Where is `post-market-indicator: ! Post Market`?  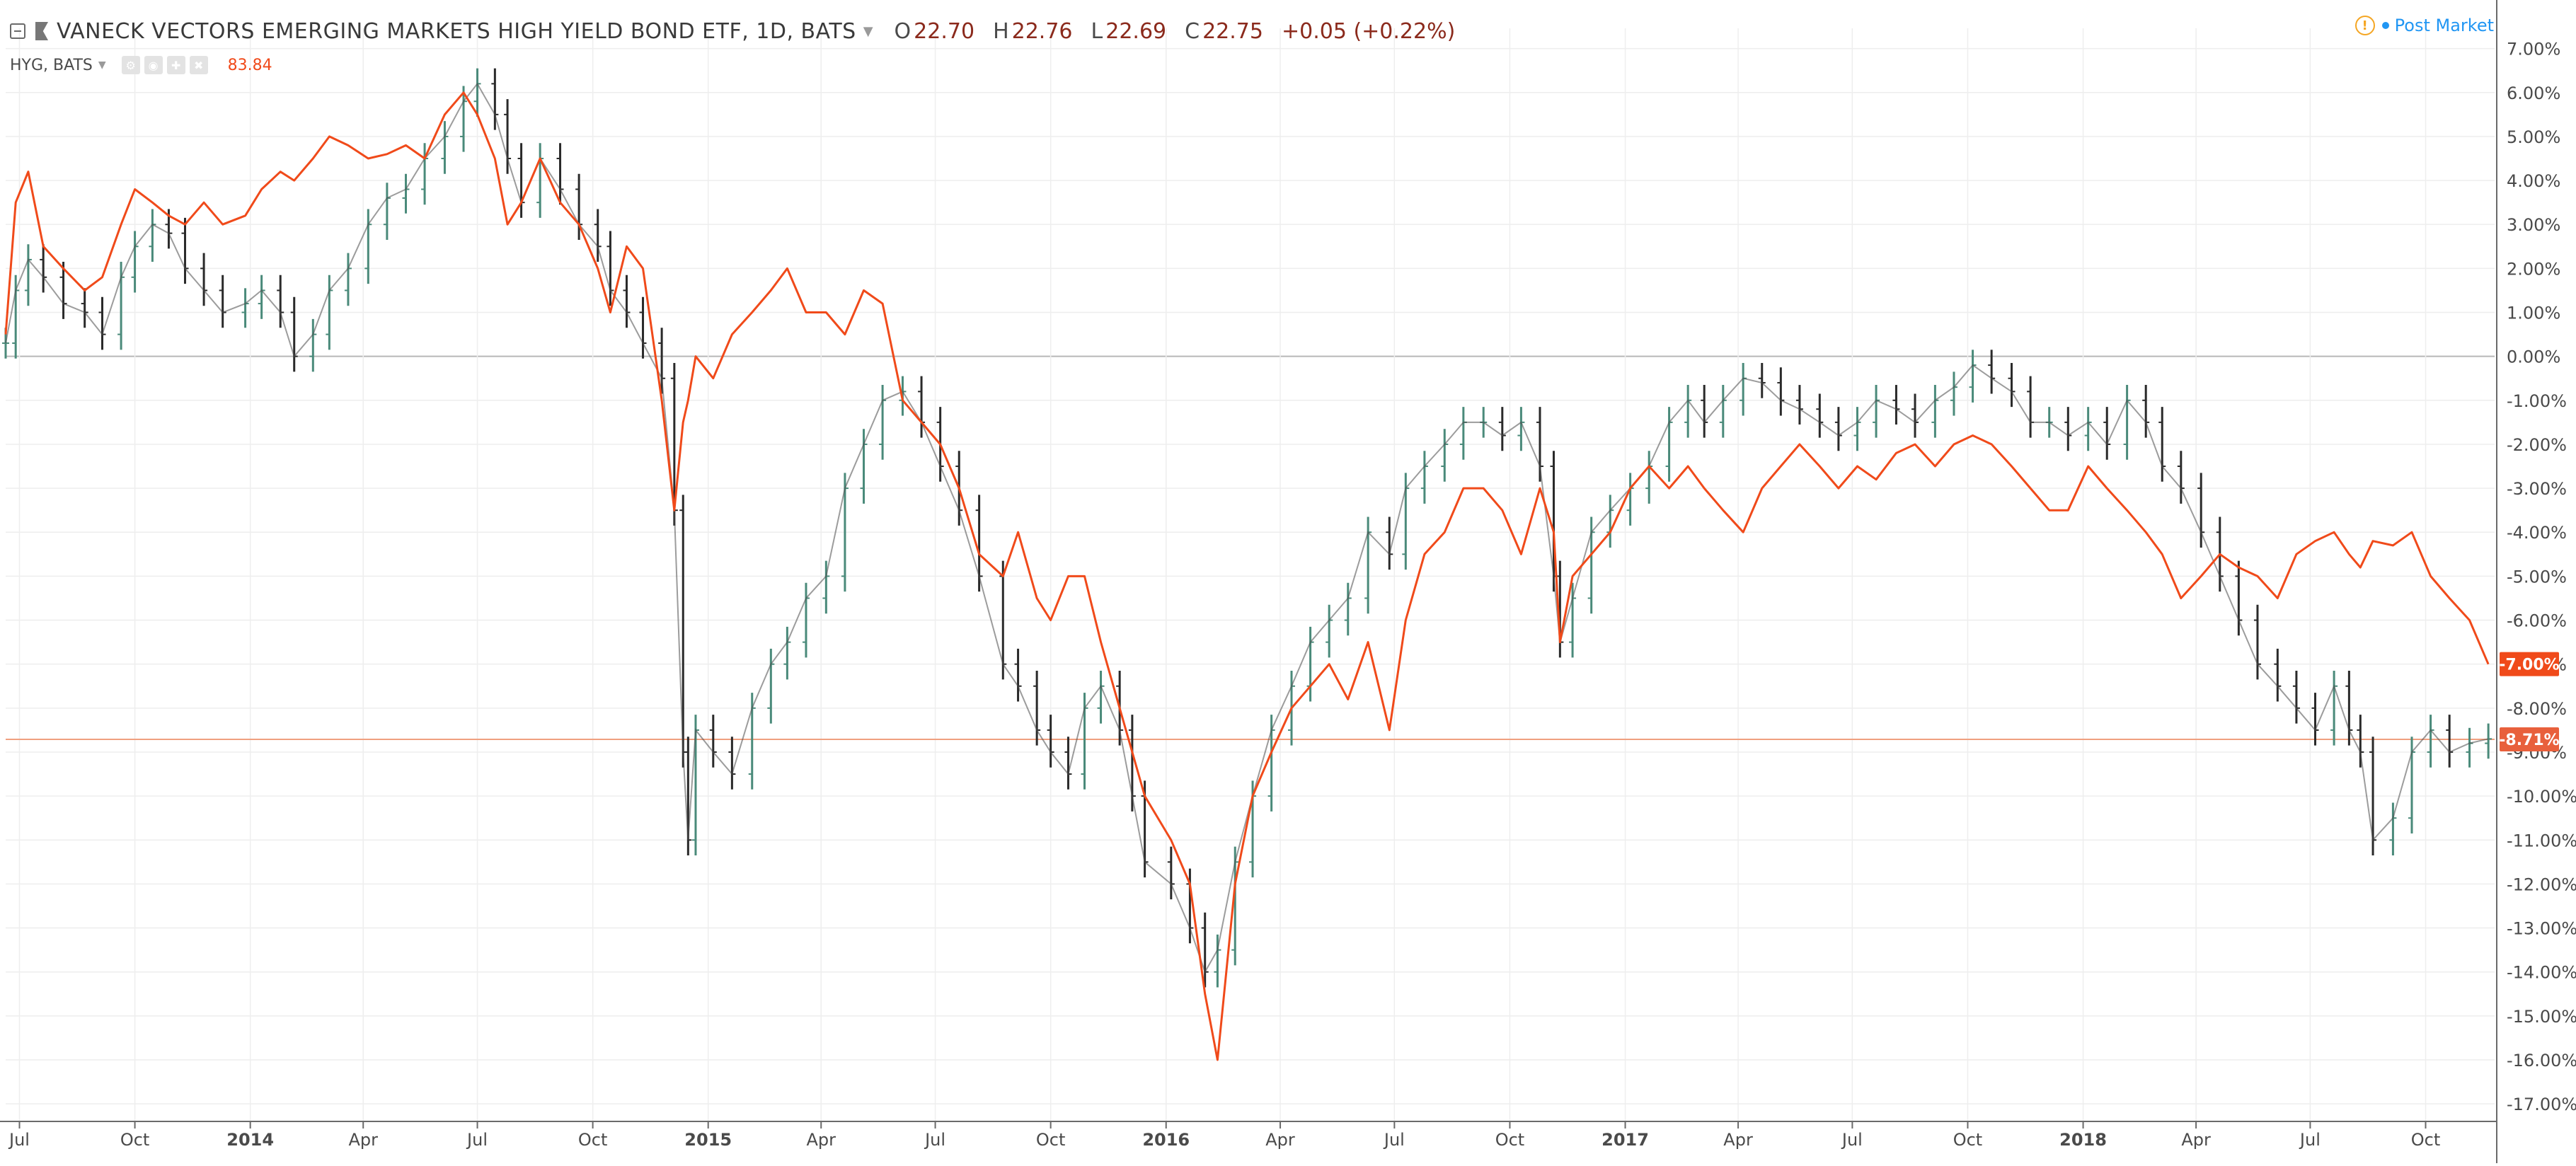 post-market-indicator: ! Post Market is located at coordinates (2424, 25).